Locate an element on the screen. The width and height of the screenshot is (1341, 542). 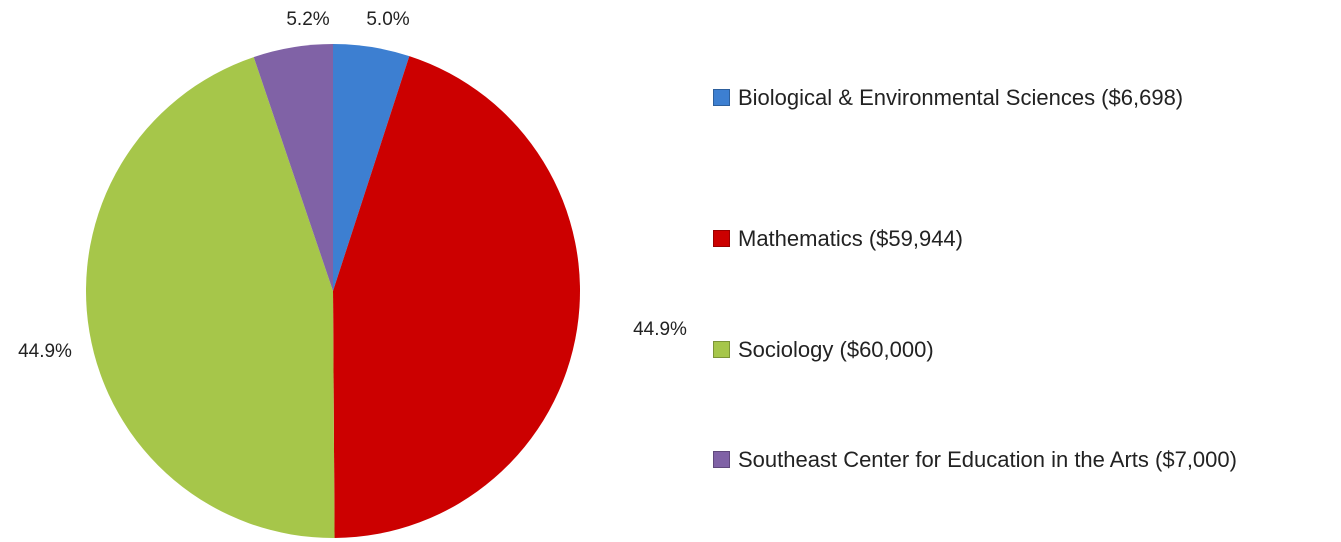
legend-label: Mathematics ($59,944) is located at coordinates (850, 238).